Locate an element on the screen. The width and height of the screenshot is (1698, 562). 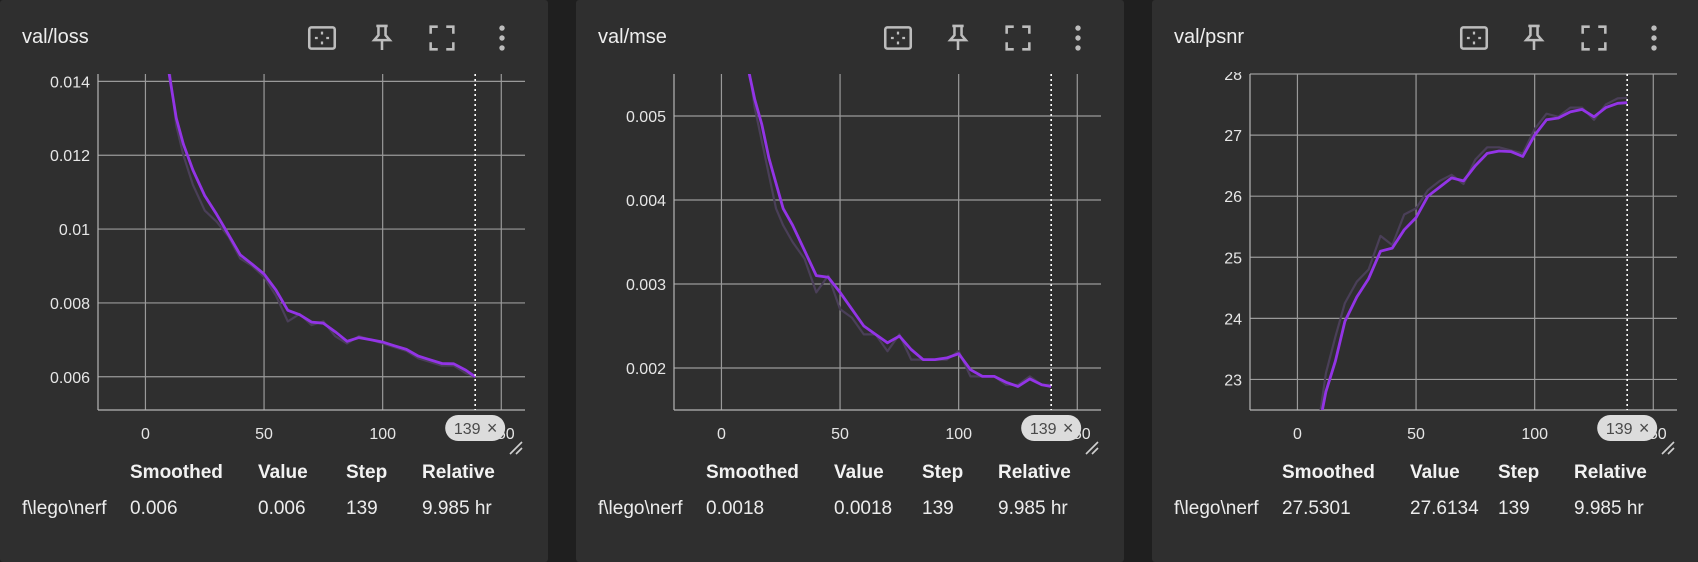
y-tick-label: 0.004 is located at coordinates (646, 201).